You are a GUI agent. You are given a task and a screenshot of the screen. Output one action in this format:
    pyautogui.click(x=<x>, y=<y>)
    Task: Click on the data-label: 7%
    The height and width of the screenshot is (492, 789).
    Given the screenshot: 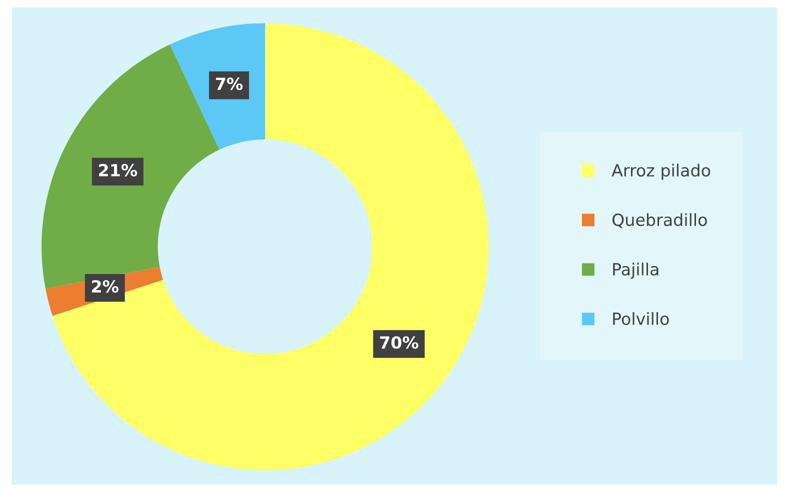 What is the action you would take?
    pyautogui.click(x=229, y=84)
    